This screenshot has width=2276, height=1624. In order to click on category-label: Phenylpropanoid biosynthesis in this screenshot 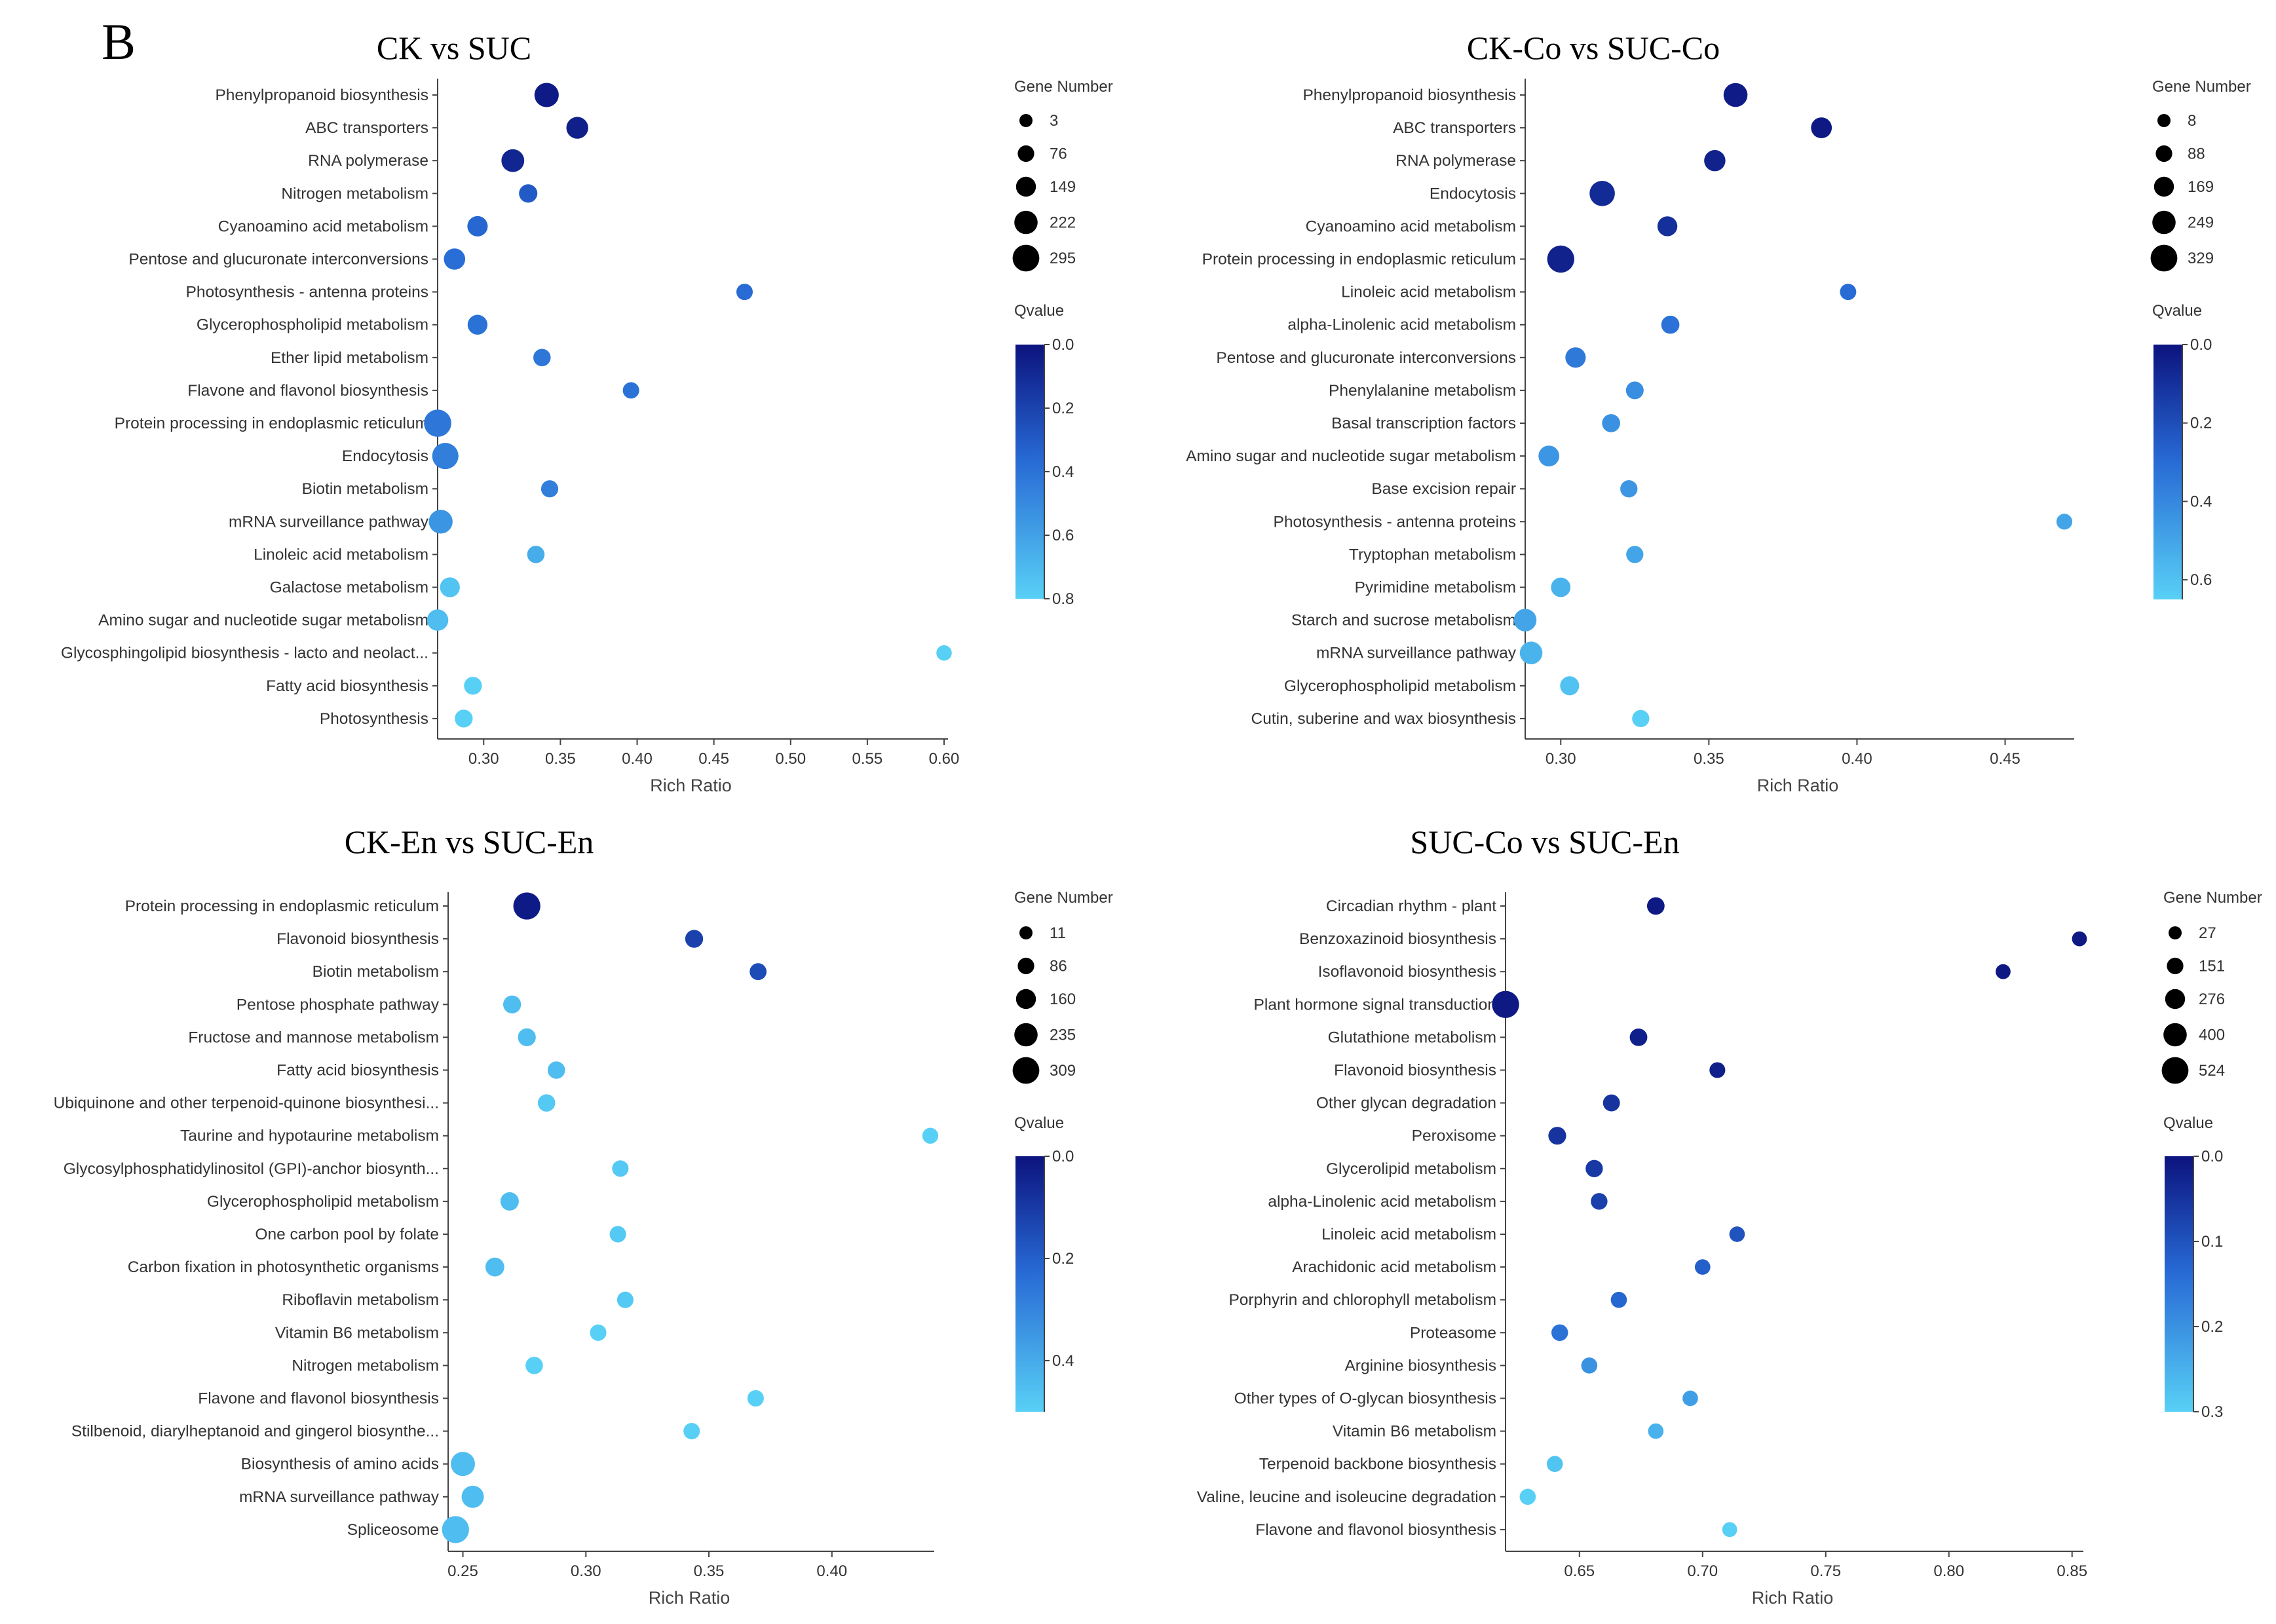, I will do `click(321, 95)`.